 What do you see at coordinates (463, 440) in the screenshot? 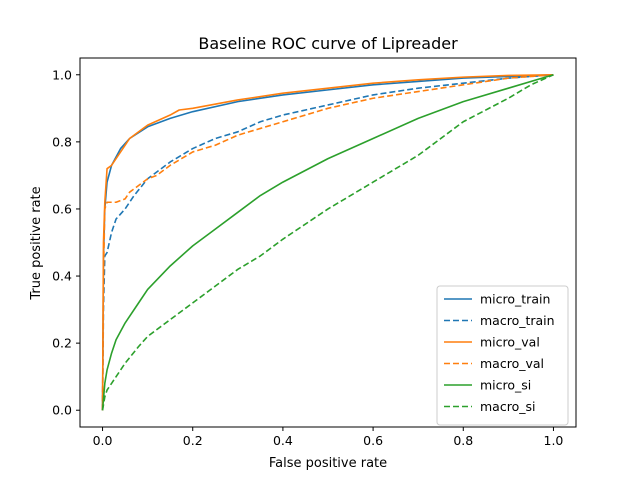
I see `x-tick-label: 0.8` at bounding box center [463, 440].